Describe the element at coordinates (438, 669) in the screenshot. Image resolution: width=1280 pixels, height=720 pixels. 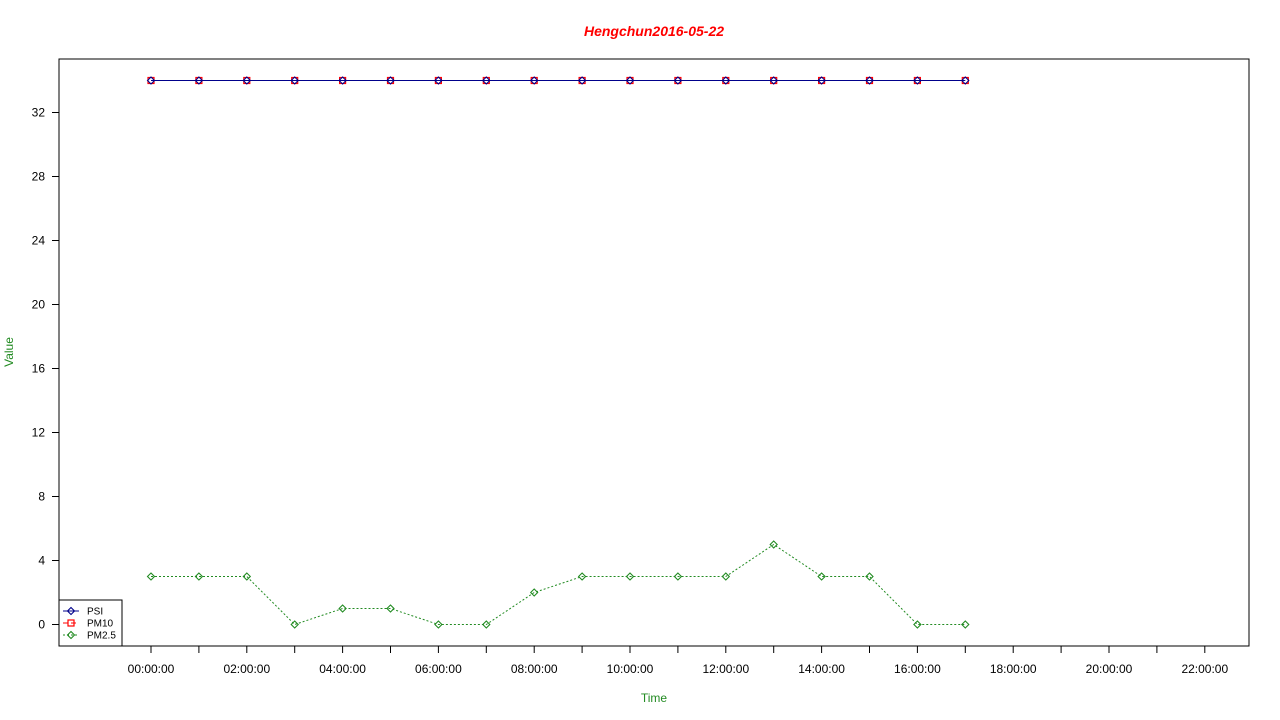
I see `x-tick-label: 06:00:00` at that location.